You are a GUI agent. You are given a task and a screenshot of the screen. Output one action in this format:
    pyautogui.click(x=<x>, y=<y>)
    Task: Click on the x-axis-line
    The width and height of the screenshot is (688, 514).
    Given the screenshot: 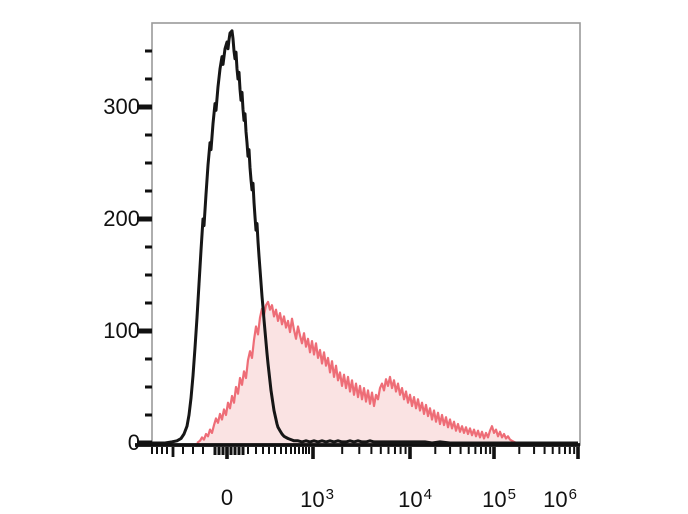 What is the action you would take?
    pyautogui.click(x=357, y=445)
    